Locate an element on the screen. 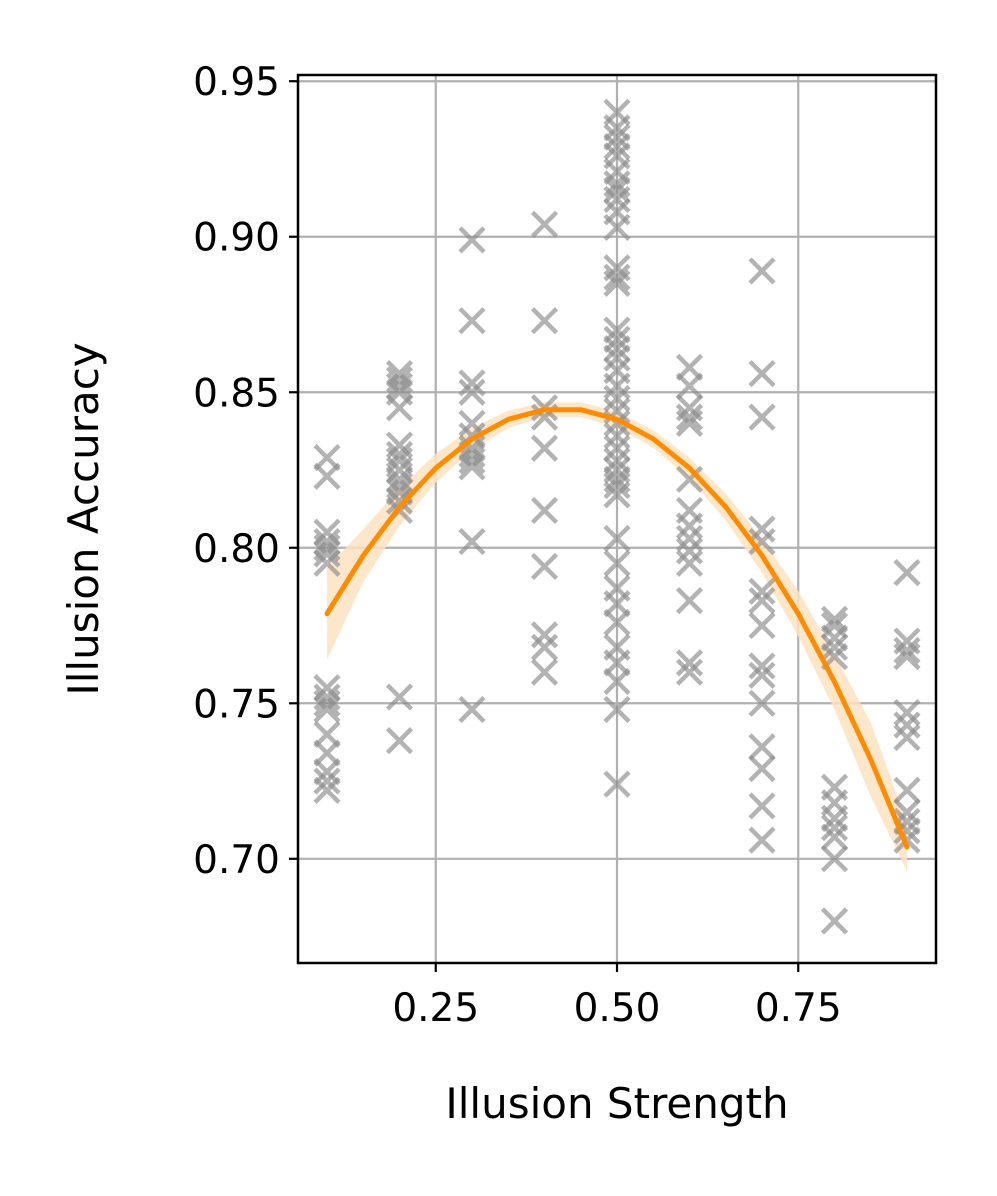 This screenshot has height=1196, width=997. y-tick-label: 0.80 is located at coordinates (236, 549).